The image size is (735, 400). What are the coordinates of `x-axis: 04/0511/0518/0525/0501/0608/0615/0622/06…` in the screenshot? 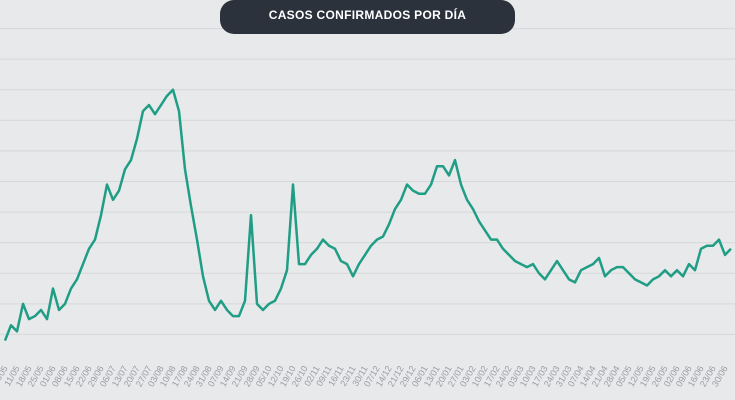 It's located at (365, 376).